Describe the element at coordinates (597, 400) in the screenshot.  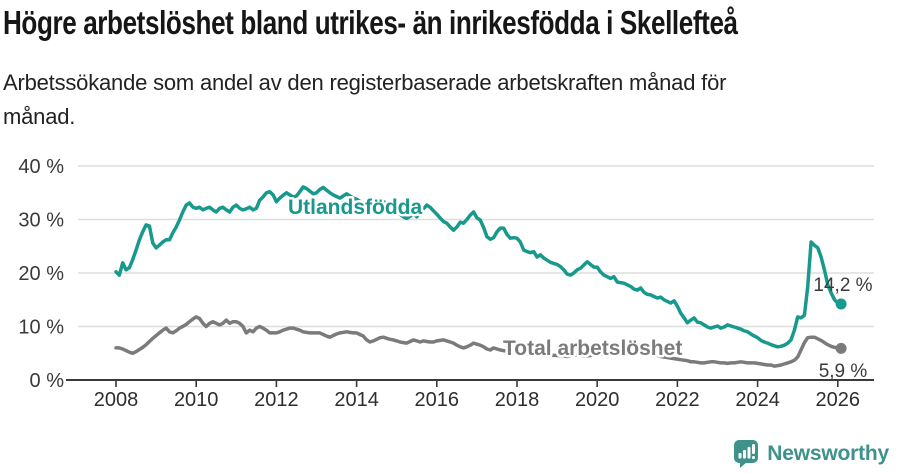
I see `x-tick-label: 2020` at that location.